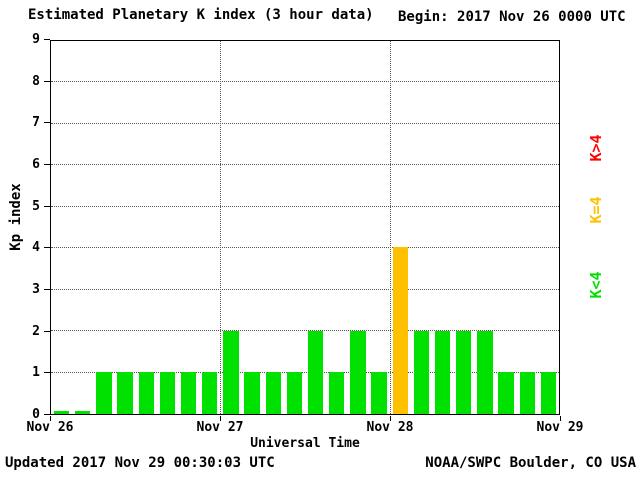 The height and width of the screenshot is (480, 640). I want to click on begin-timestamp: Begin: 2017 Nov 26 0000 UTC, so click(512, 17).